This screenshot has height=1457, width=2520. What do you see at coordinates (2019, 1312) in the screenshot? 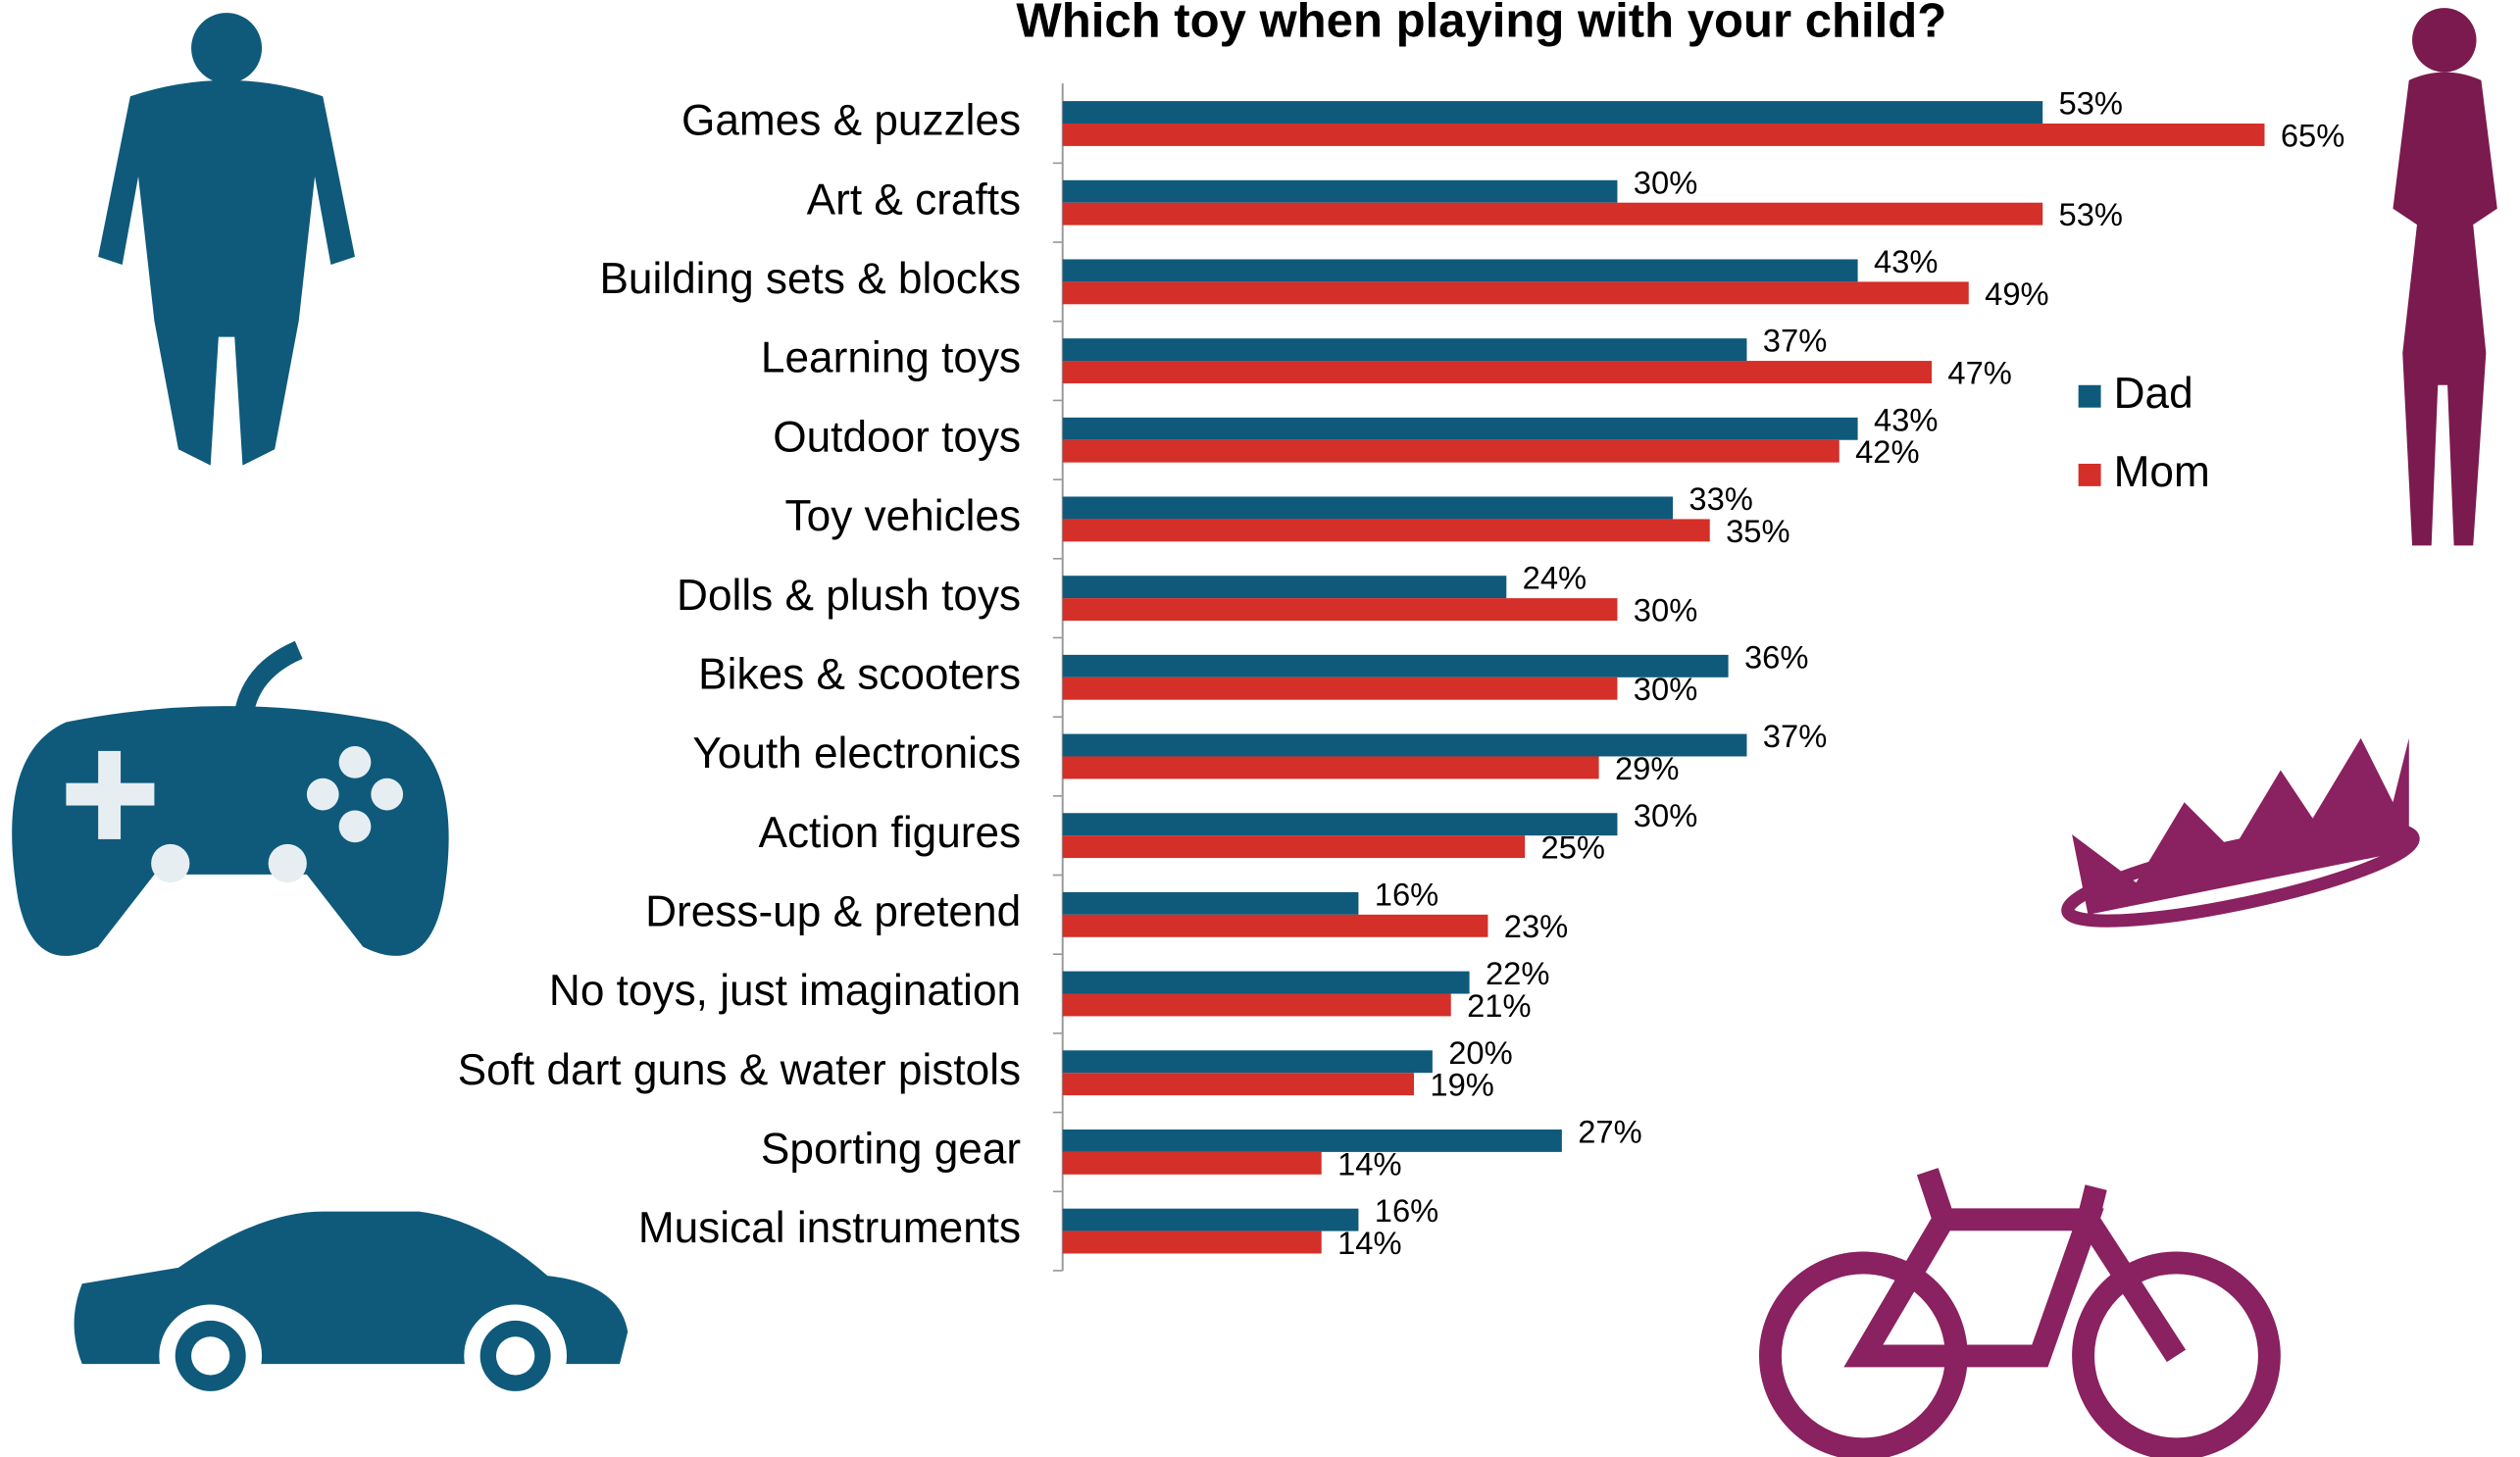
I see `bicycle-icon` at bounding box center [2019, 1312].